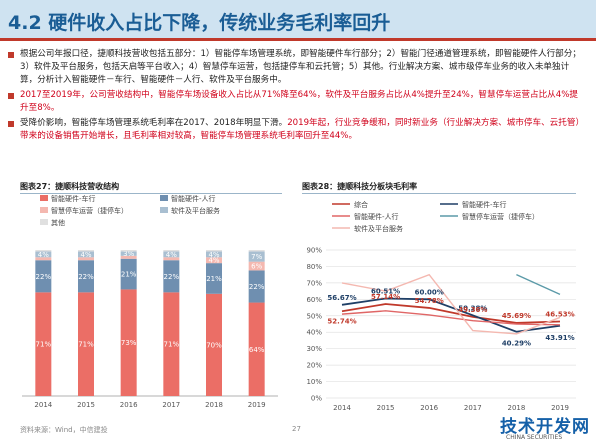 The image size is (596, 446). Describe the element at coordinates (473, 408) in the screenshot. I see `x-tick-label: 2017` at that location.